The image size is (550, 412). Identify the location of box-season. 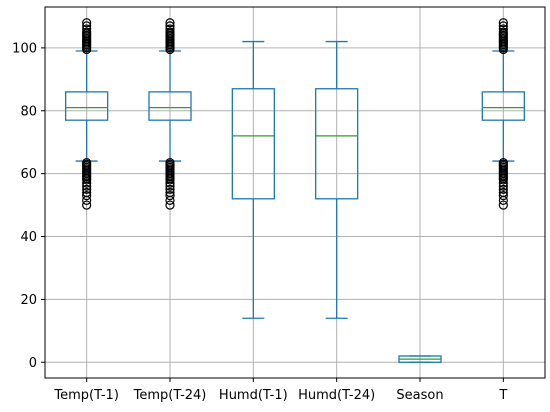
(420, 359).